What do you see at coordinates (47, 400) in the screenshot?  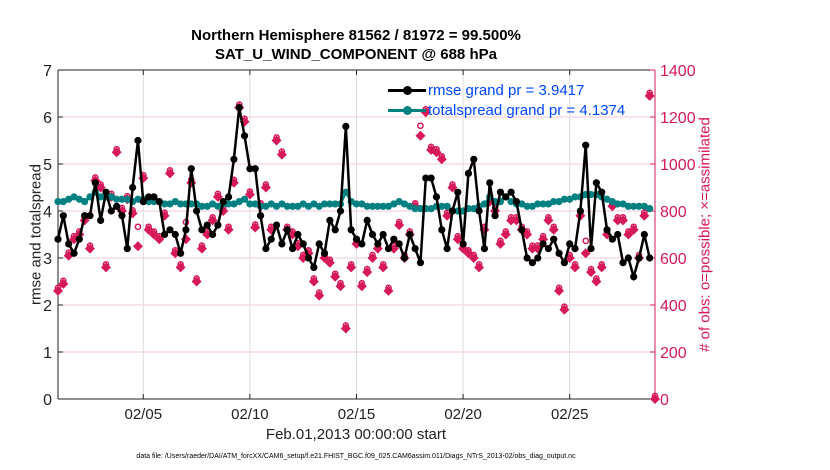 I see `y-tick-label-left: 0` at bounding box center [47, 400].